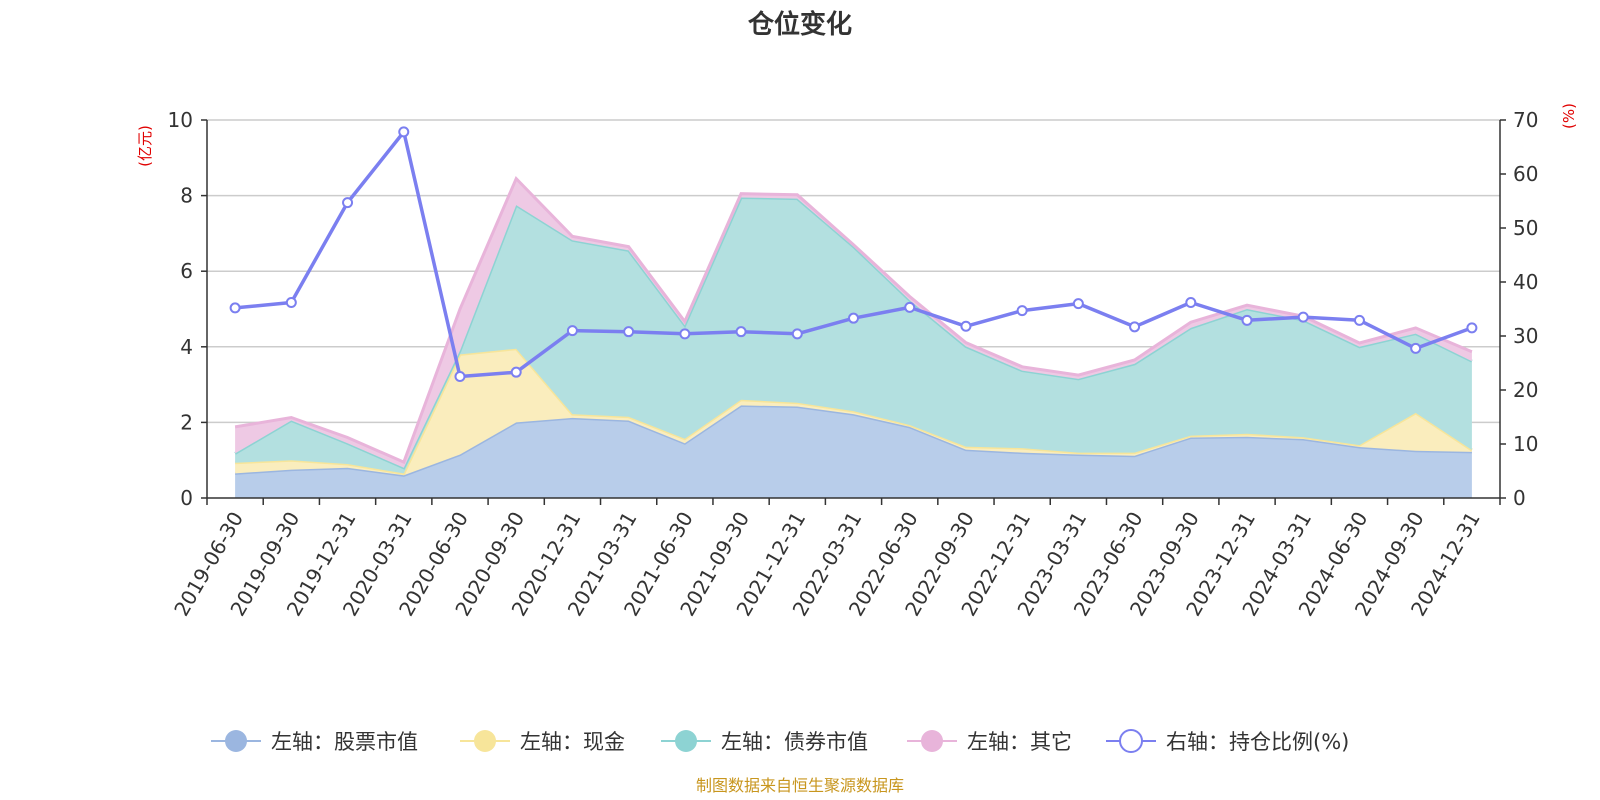 The image size is (1600, 800). What do you see at coordinates (1525, 120) in the screenshot?
I see `right-tick-label-70: 70` at bounding box center [1525, 120].